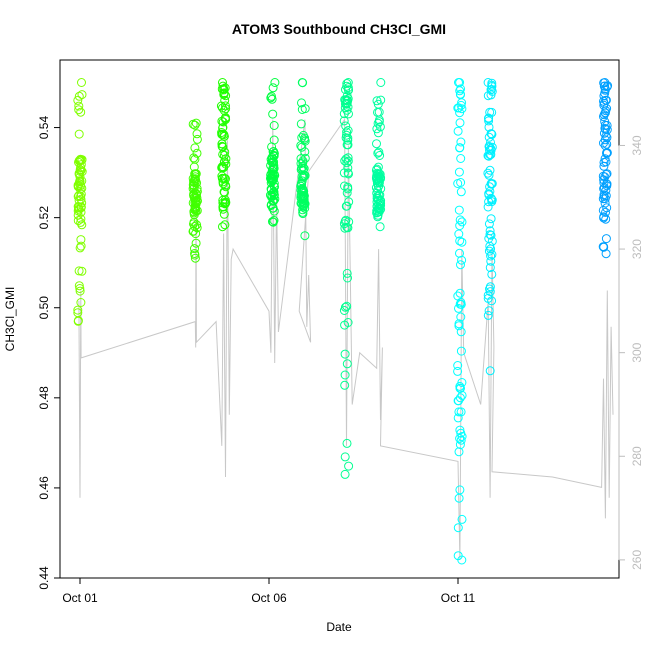 The image size is (650, 650). Describe the element at coordinates (458, 598) in the screenshot. I see `x-tick-label: Oct 11` at that location.